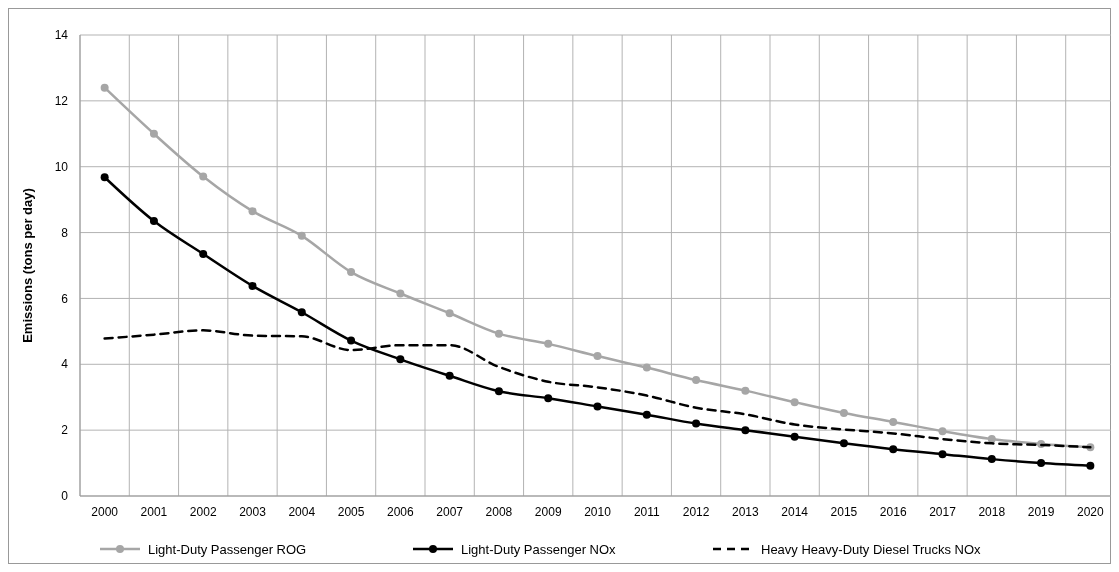 The image size is (1119, 572). What do you see at coordinates (65, 298) in the screenshot?
I see `y-tick-label: 6` at bounding box center [65, 298].